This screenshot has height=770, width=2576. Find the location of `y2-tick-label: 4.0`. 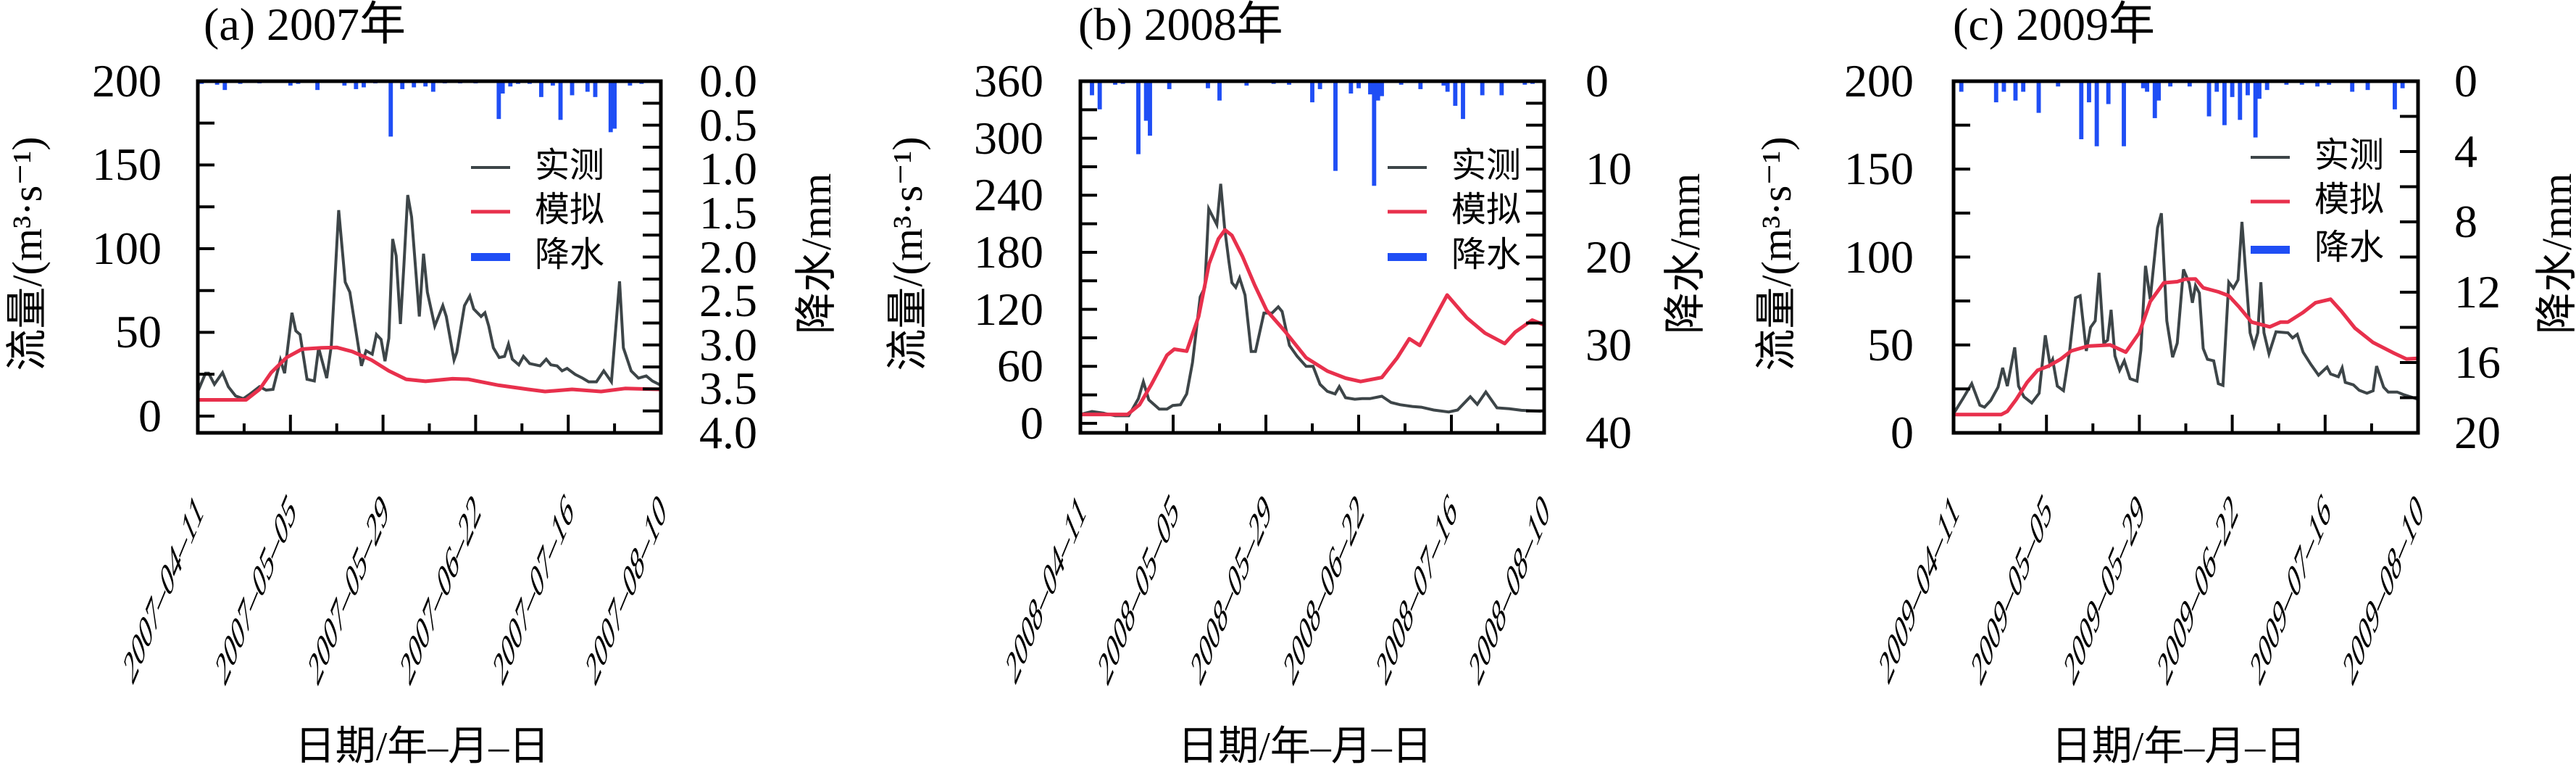

y2-tick-label: 4.0 is located at coordinates (728, 432).